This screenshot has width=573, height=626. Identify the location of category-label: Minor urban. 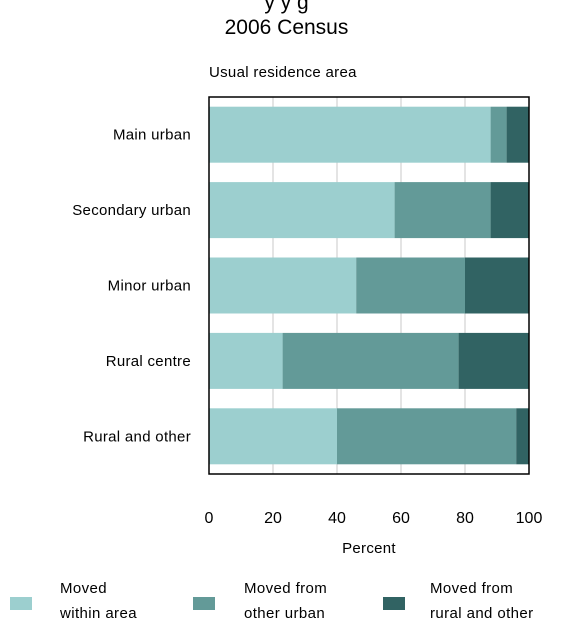
(149, 286).